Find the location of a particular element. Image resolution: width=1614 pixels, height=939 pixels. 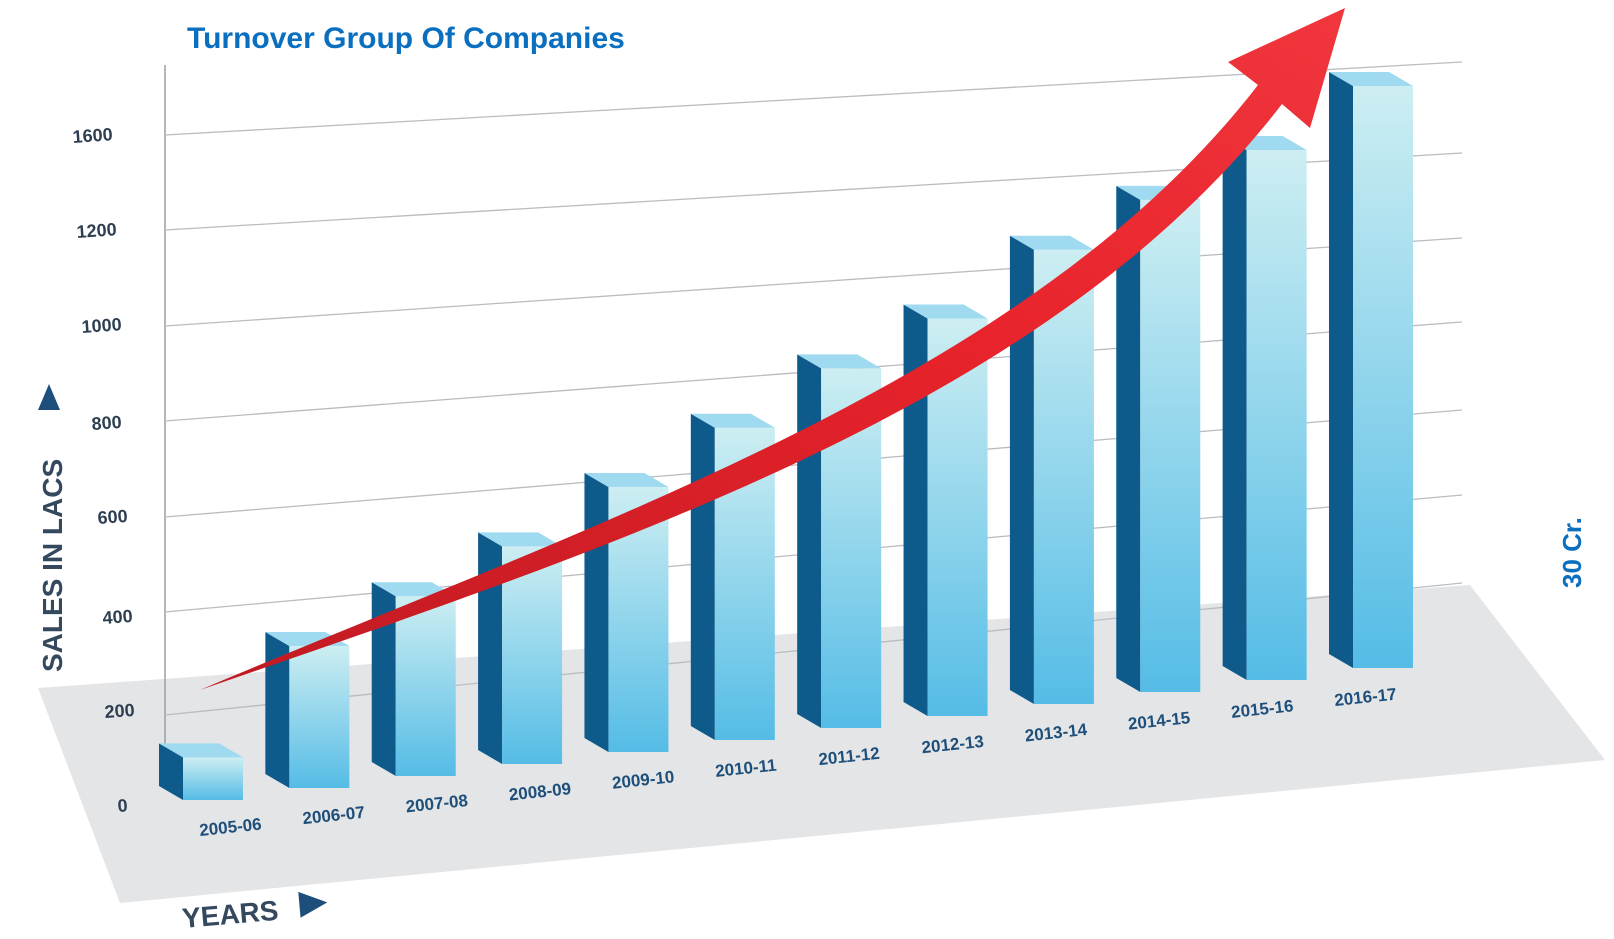

y-tick-label: 1000 is located at coordinates (101, 325).